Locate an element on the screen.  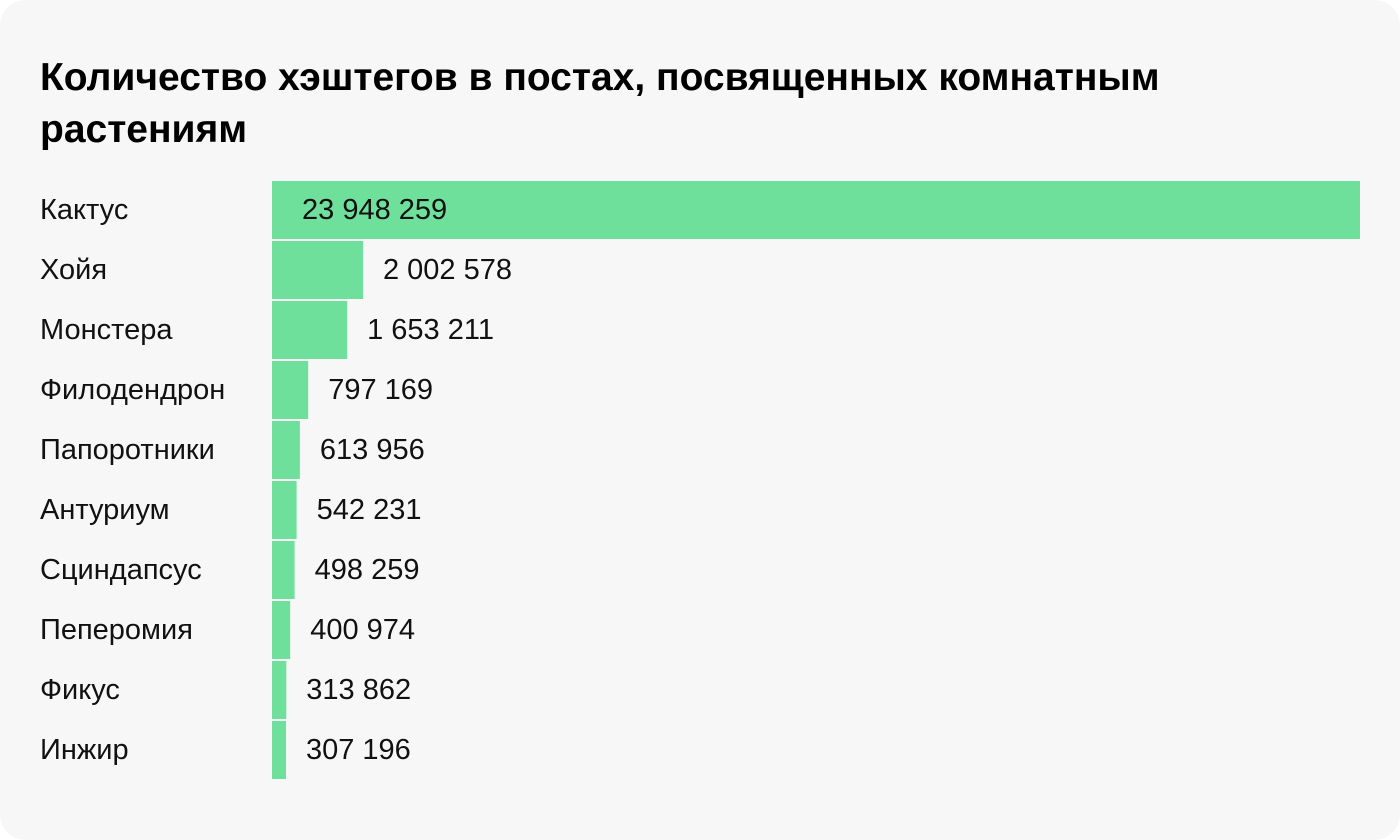
category-label: Сциндапсус is located at coordinates (121, 570).